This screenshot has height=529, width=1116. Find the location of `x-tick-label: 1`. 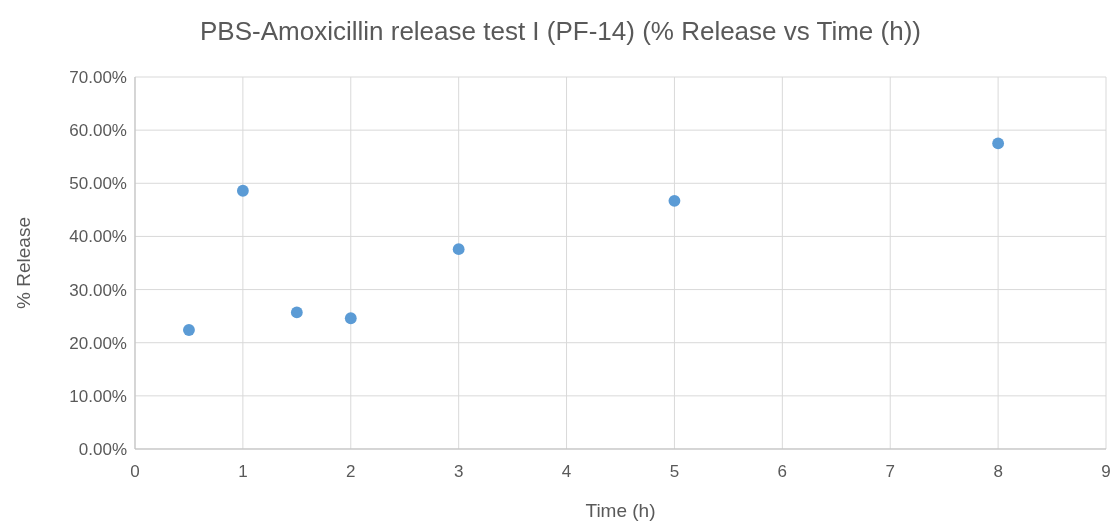

x-tick-label: 1 is located at coordinates (243, 471).